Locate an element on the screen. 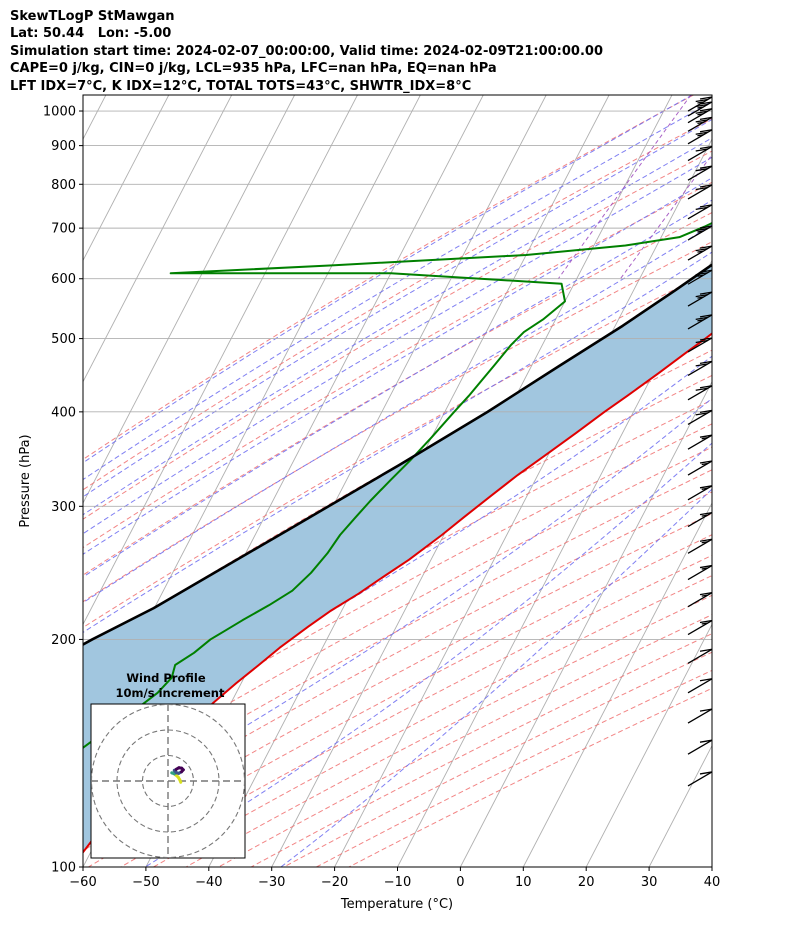 The width and height of the screenshot is (794, 937). x-tick-label: 20 is located at coordinates (586, 882).